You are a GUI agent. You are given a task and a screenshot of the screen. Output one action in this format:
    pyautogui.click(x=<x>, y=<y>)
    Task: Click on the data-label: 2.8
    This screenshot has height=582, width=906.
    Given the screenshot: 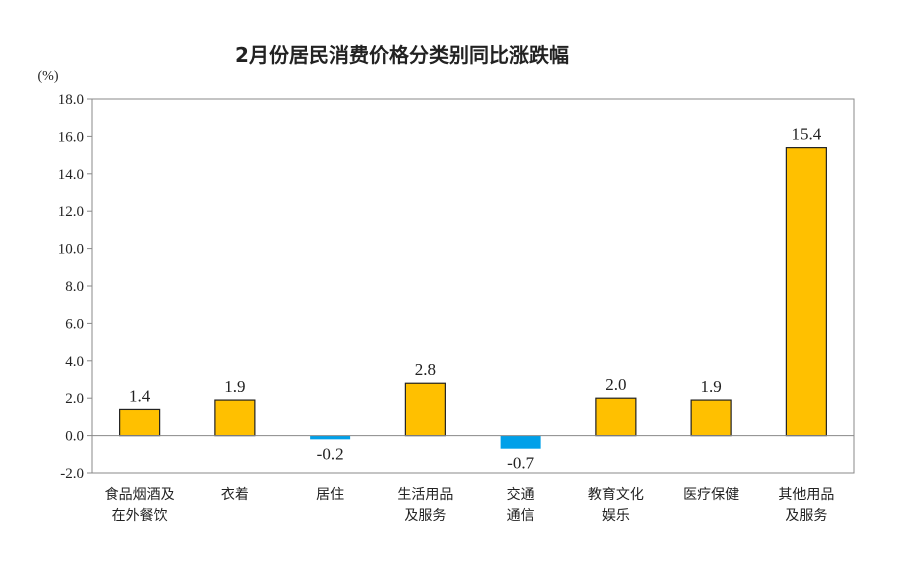 What is the action you would take?
    pyautogui.click(x=425, y=369)
    